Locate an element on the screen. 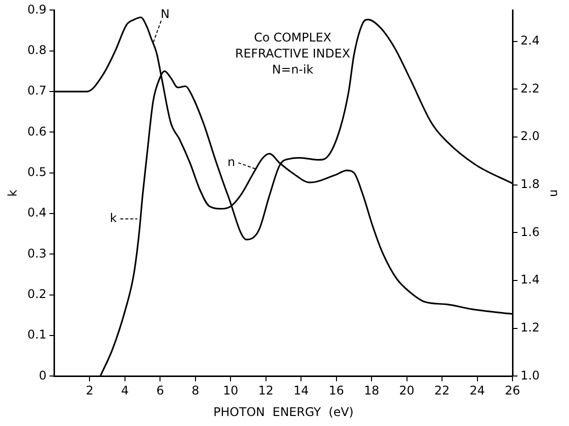 This screenshot has width=569, height=426. annotation: k is located at coordinates (113, 217).